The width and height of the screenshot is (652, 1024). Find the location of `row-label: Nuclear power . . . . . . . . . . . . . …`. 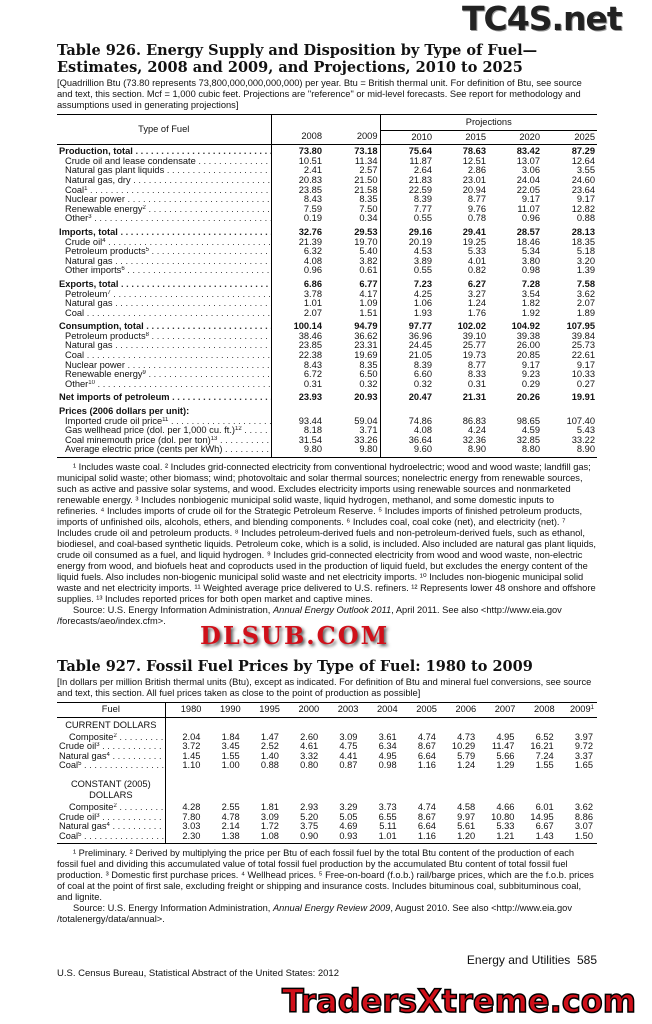

row-label: Nuclear power . . . . . . . . . . . . . … is located at coordinates (164, 200).